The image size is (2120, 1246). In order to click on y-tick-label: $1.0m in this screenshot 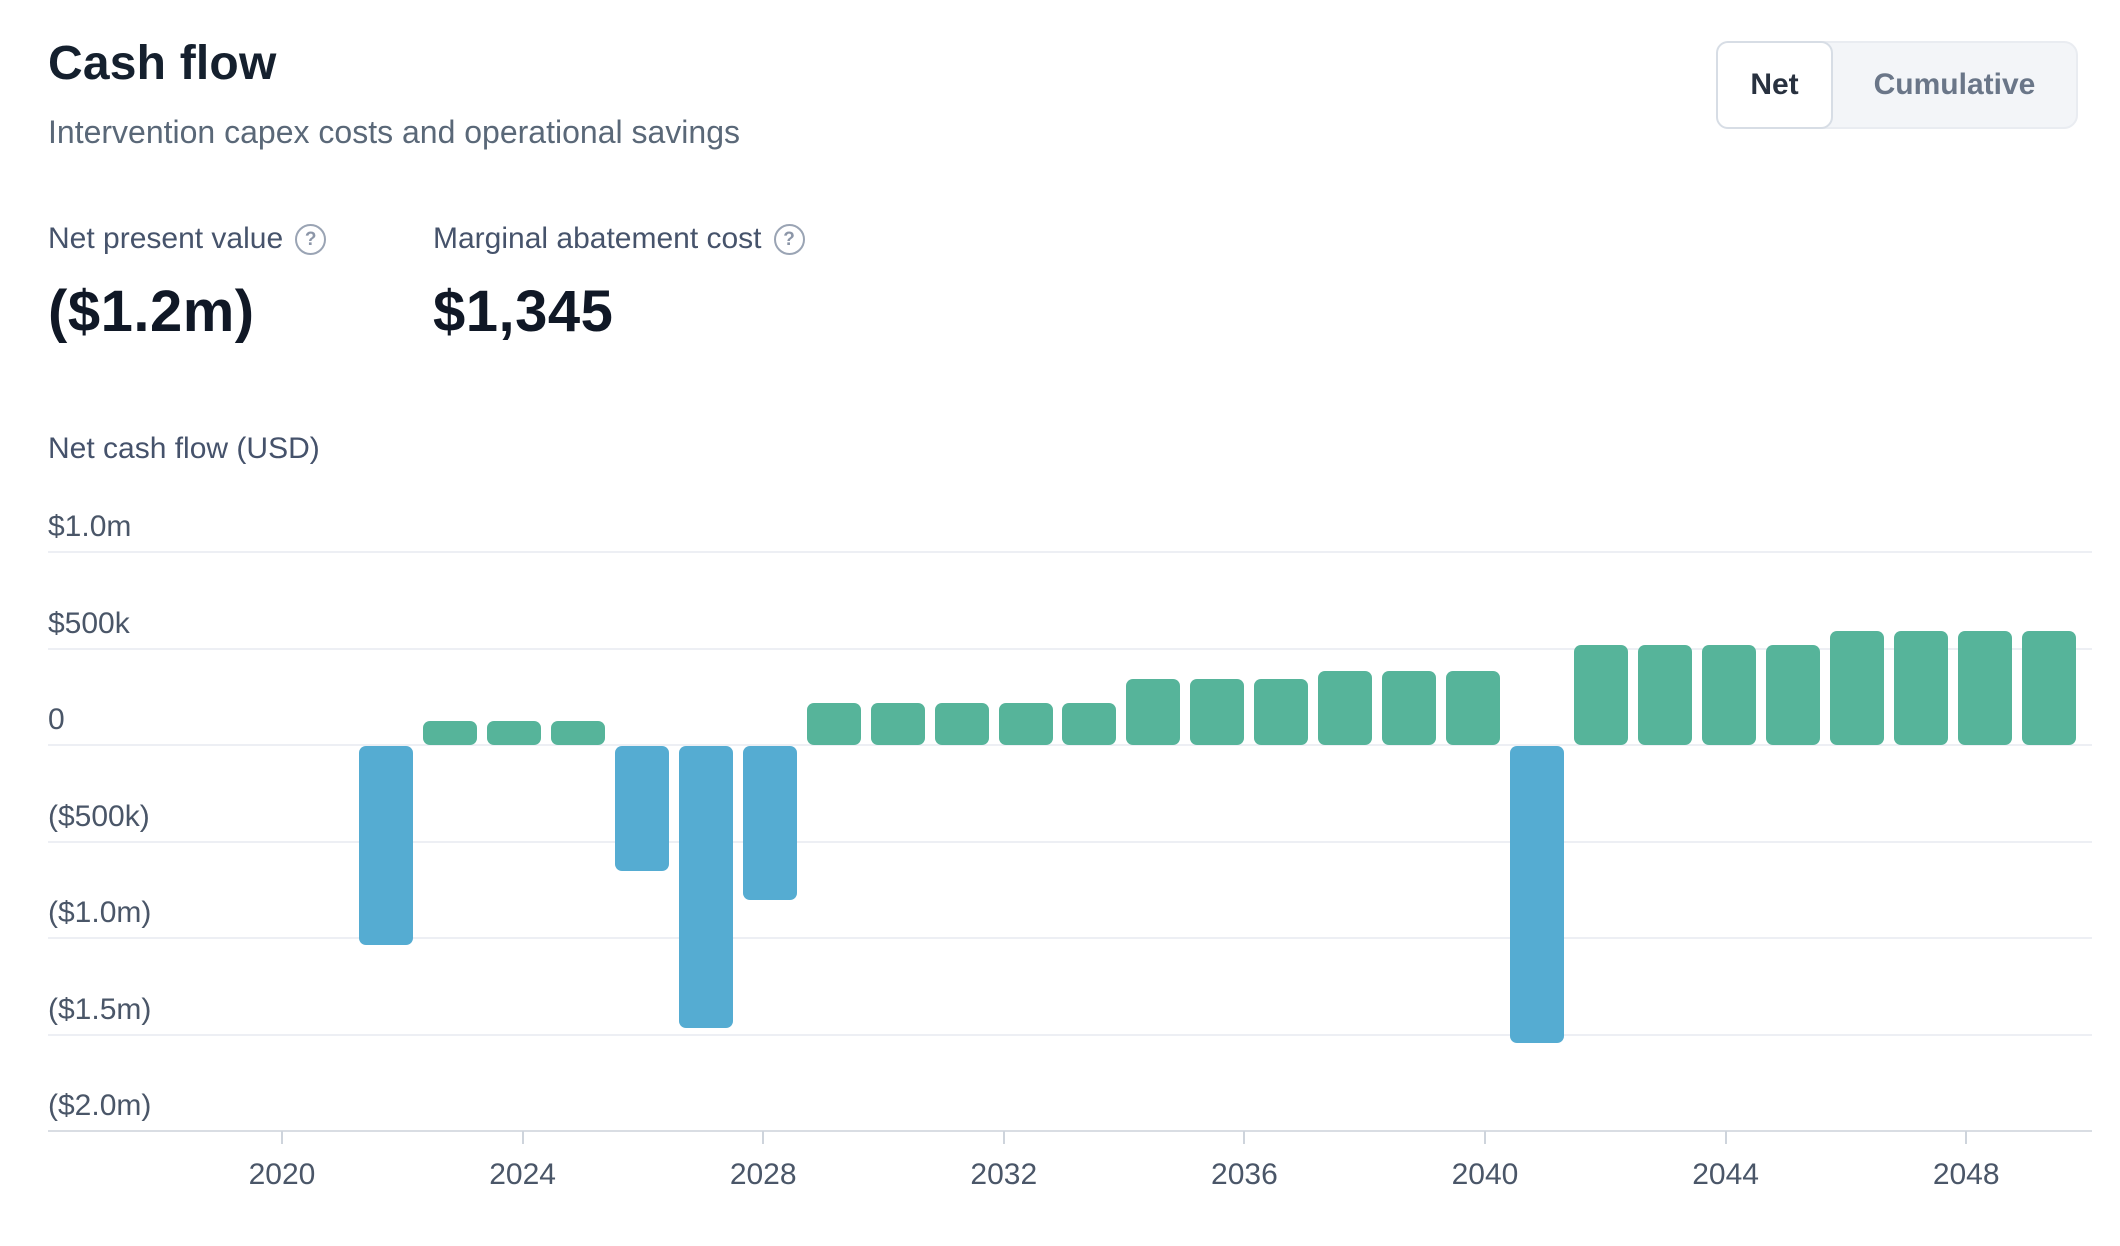, I will do `click(90, 526)`.